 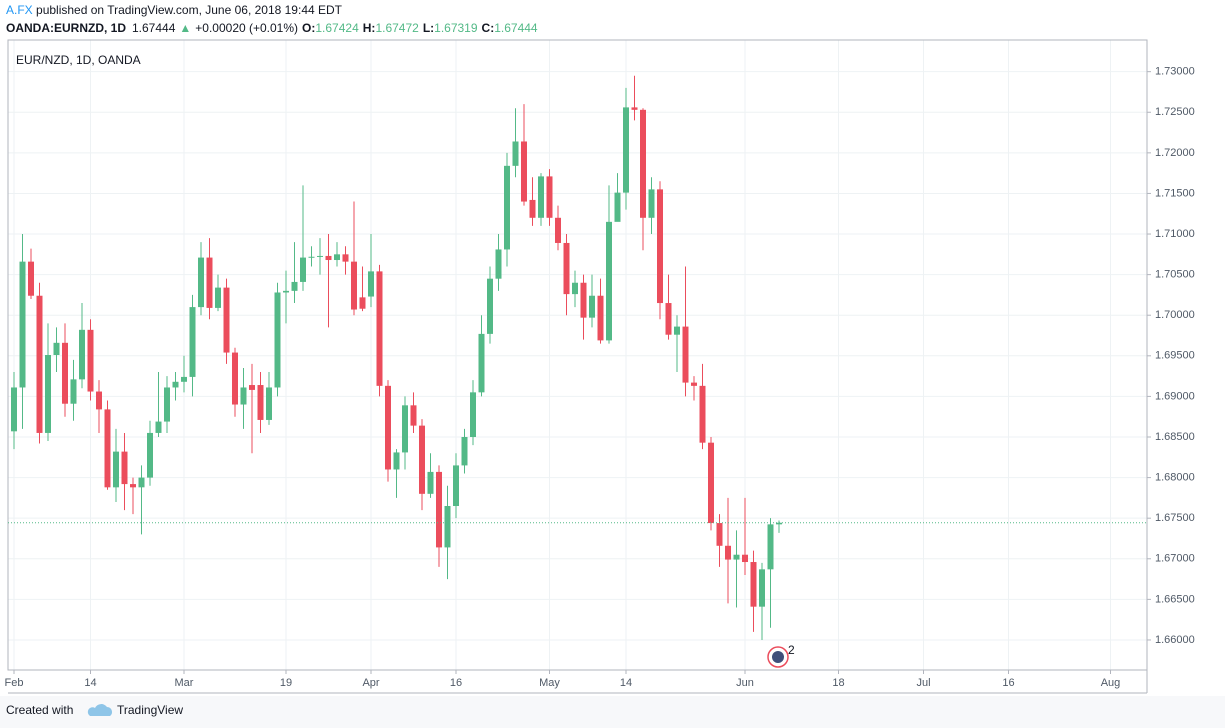 I want to click on x-tick-label: 14, so click(x=626, y=683).